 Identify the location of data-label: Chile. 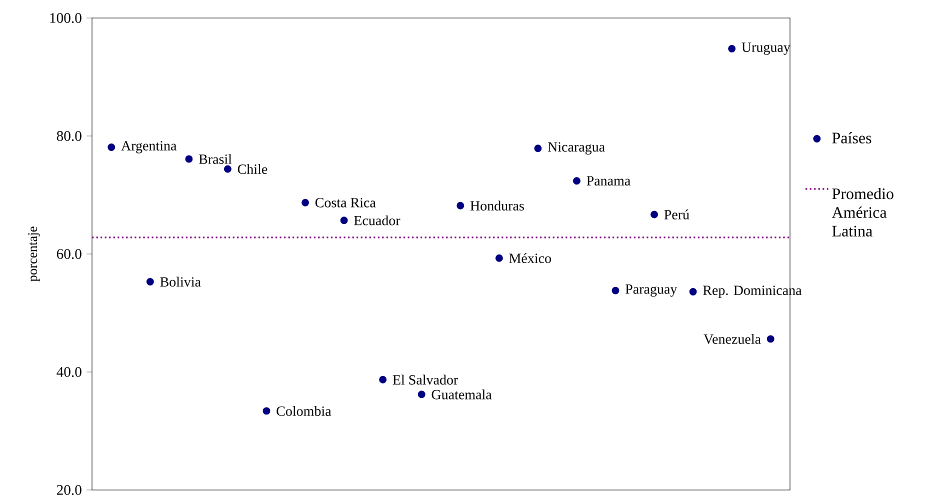
(253, 169).